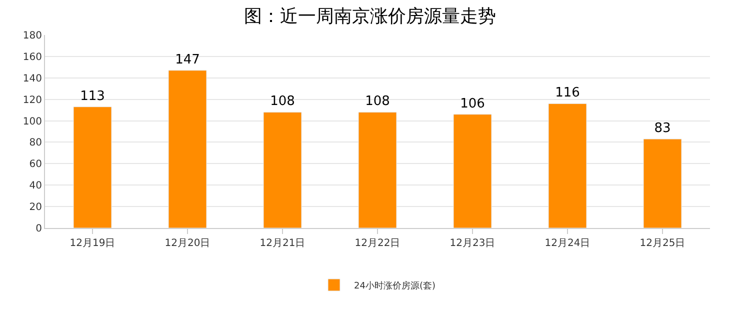 This screenshot has width=740, height=312. Describe the element at coordinates (32, 78) in the screenshot. I see `y-tick-label: 140` at that location.